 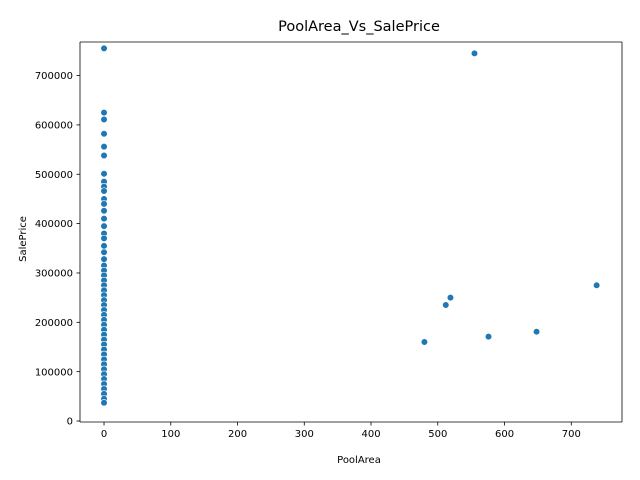 I want to click on x-tick-label: 500, so click(x=437, y=434).